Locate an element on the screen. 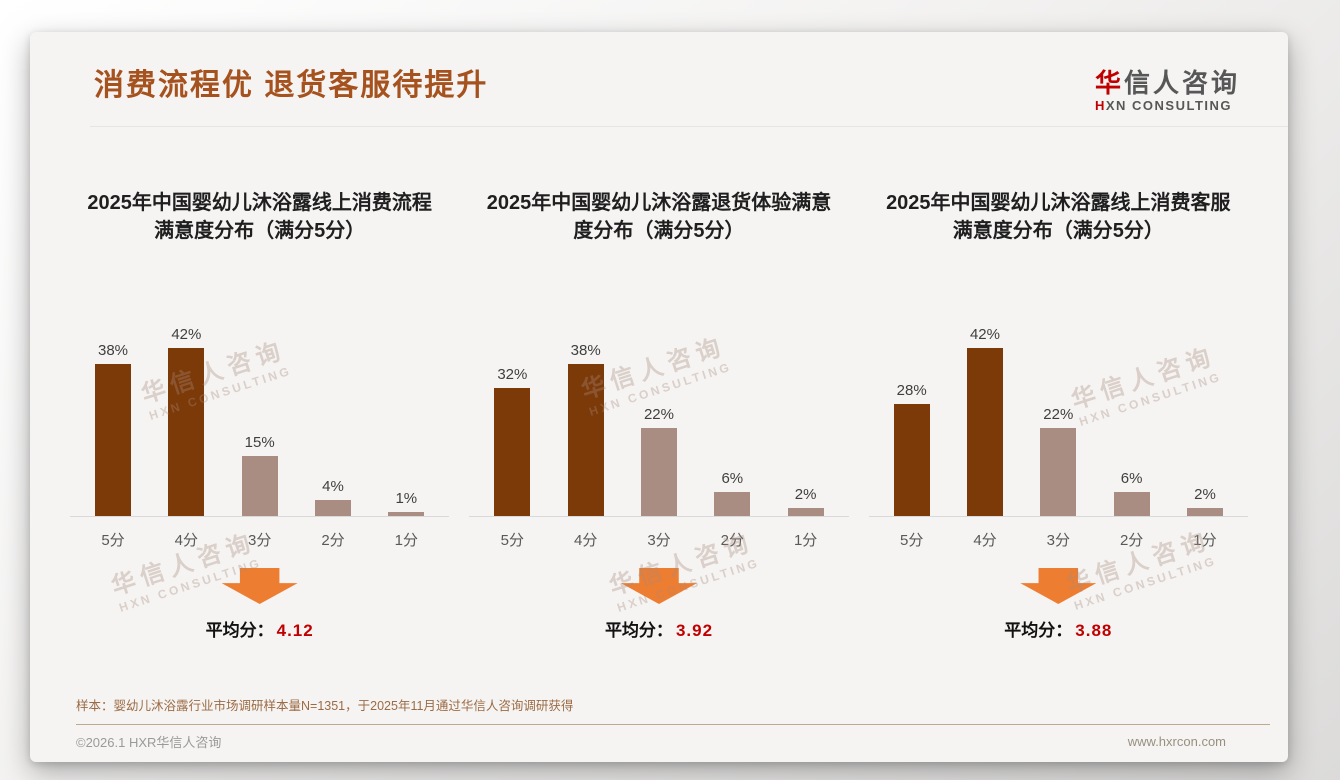 This screenshot has height=780, width=1340. logo-subtitle-rest: XN CONSULTING is located at coordinates (1169, 105).